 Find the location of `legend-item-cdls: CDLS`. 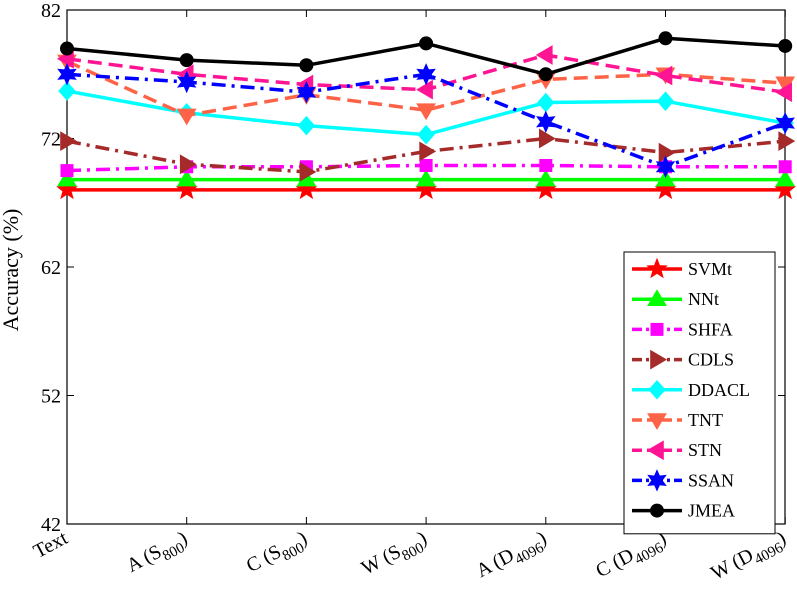

legend-item-cdls: CDLS is located at coordinates (683, 360).